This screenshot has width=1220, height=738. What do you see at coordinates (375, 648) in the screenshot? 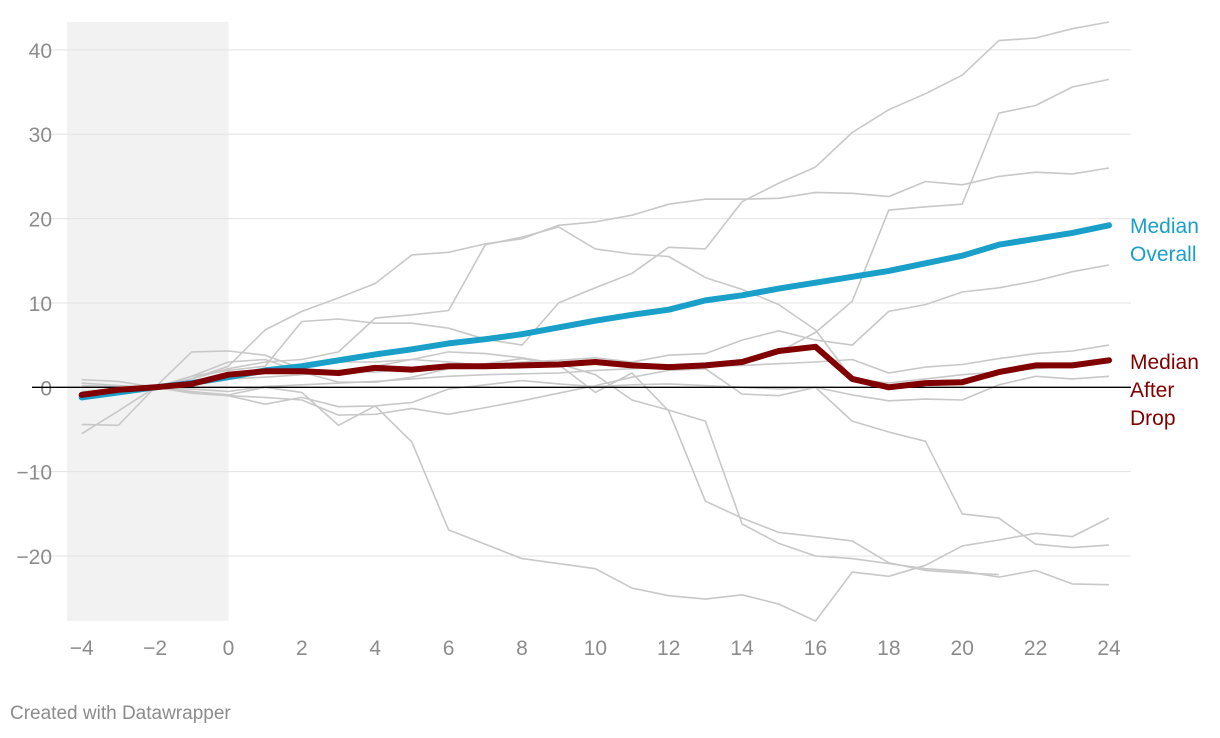
I see `x-tick-label: 4` at bounding box center [375, 648].